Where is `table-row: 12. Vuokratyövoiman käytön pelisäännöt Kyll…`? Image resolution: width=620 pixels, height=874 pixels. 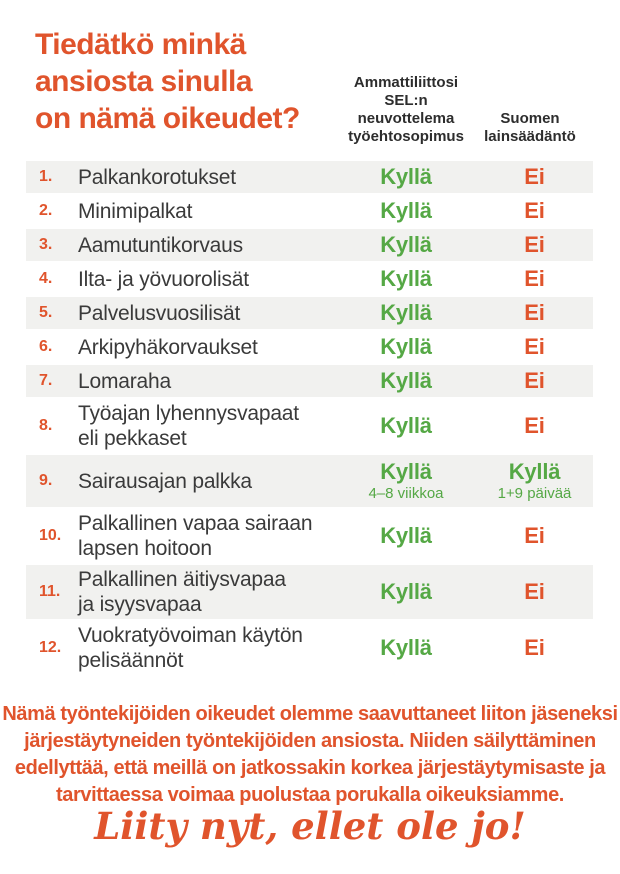
table-row: 12. Vuokratyövoiman käytön pelisäännöt Kyll… is located at coordinates (309, 648).